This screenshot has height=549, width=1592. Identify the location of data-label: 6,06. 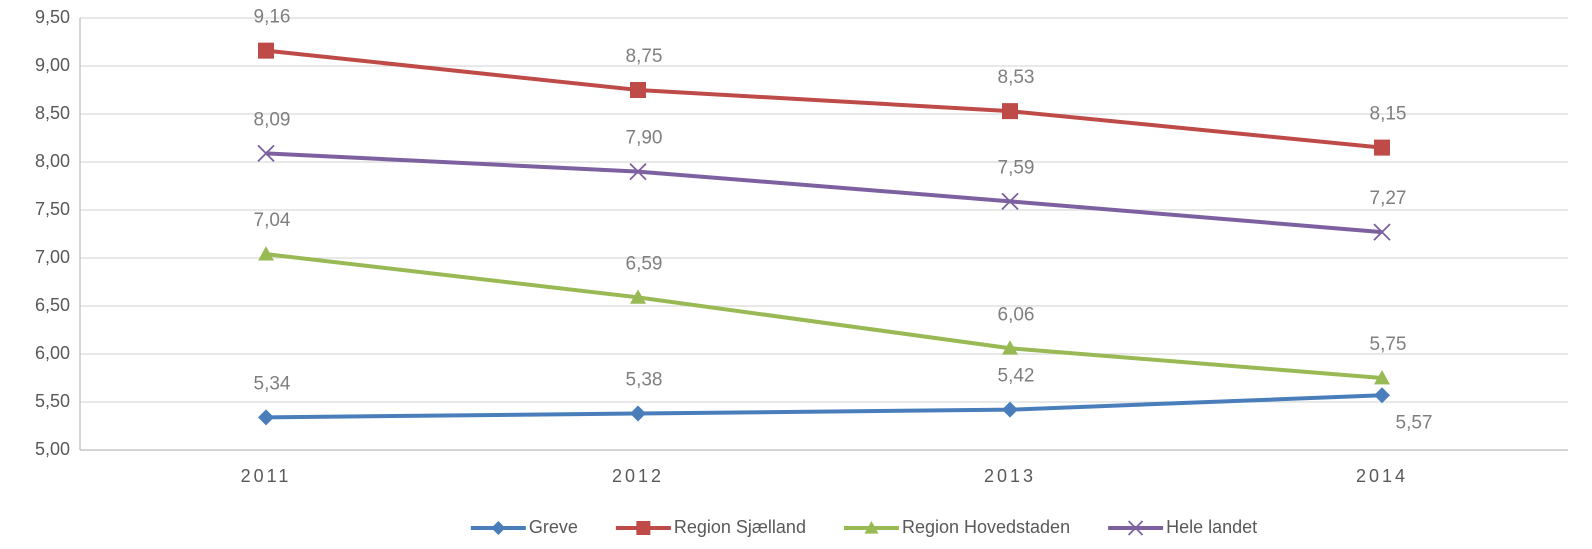
(1016, 314).